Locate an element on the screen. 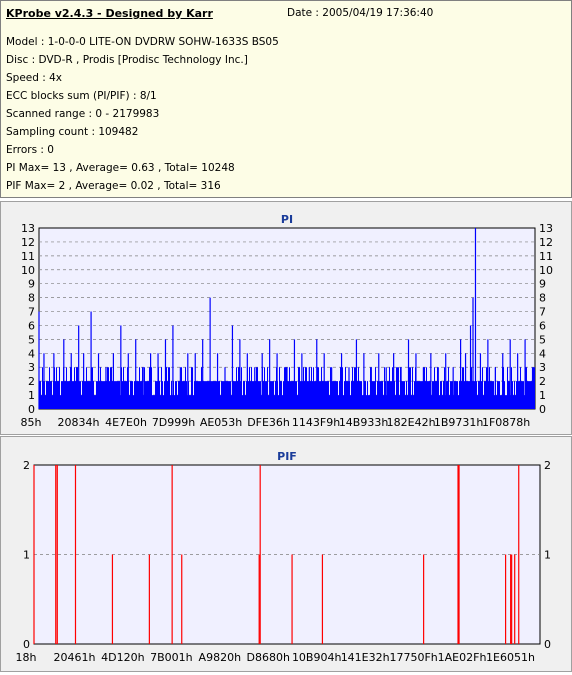  y-tick-label-left: 9 is located at coordinates (31, 284).